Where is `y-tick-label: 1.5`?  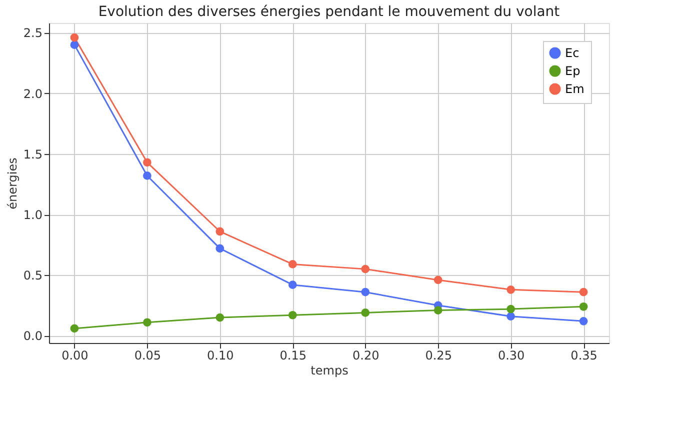
y-tick-label: 1.5 is located at coordinates (32, 154).